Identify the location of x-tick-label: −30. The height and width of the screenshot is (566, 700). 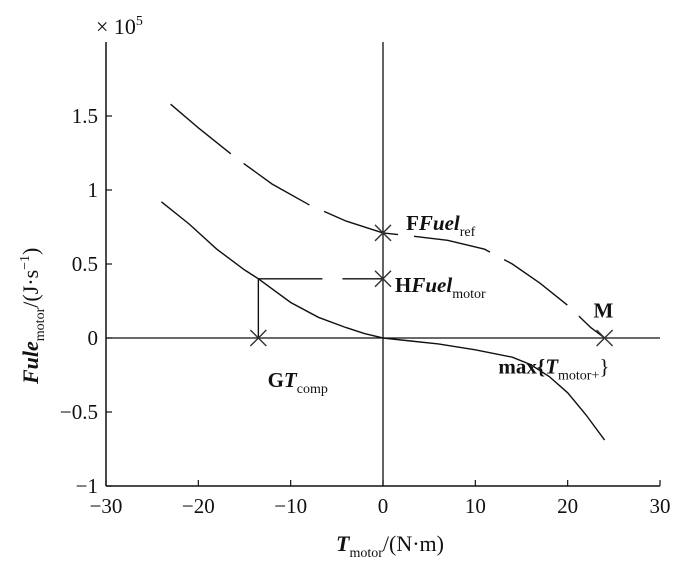
(106, 506).